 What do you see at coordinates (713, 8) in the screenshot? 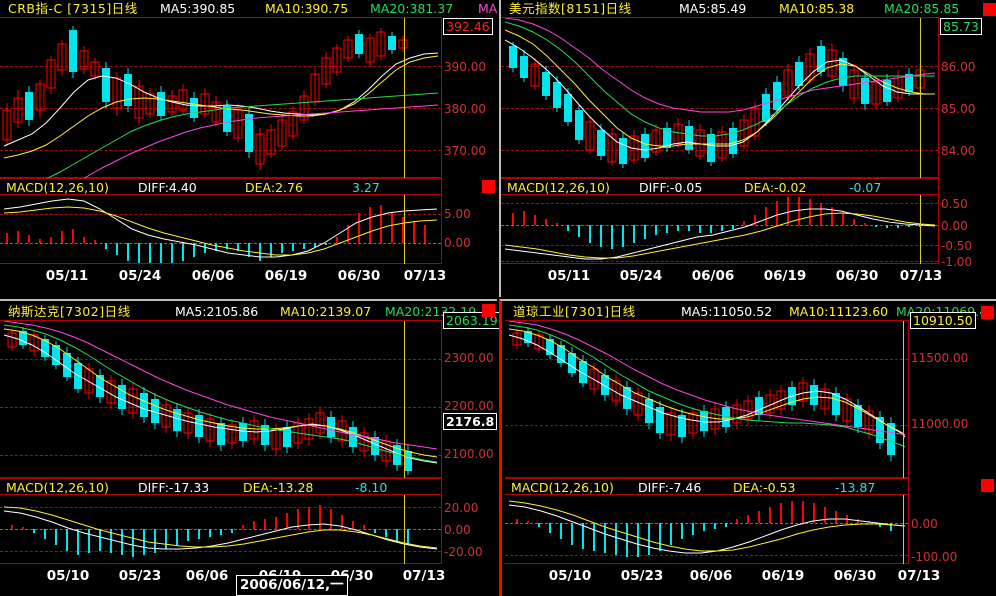
I see `ma5-label: MA5:85.49` at bounding box center [713, 8].